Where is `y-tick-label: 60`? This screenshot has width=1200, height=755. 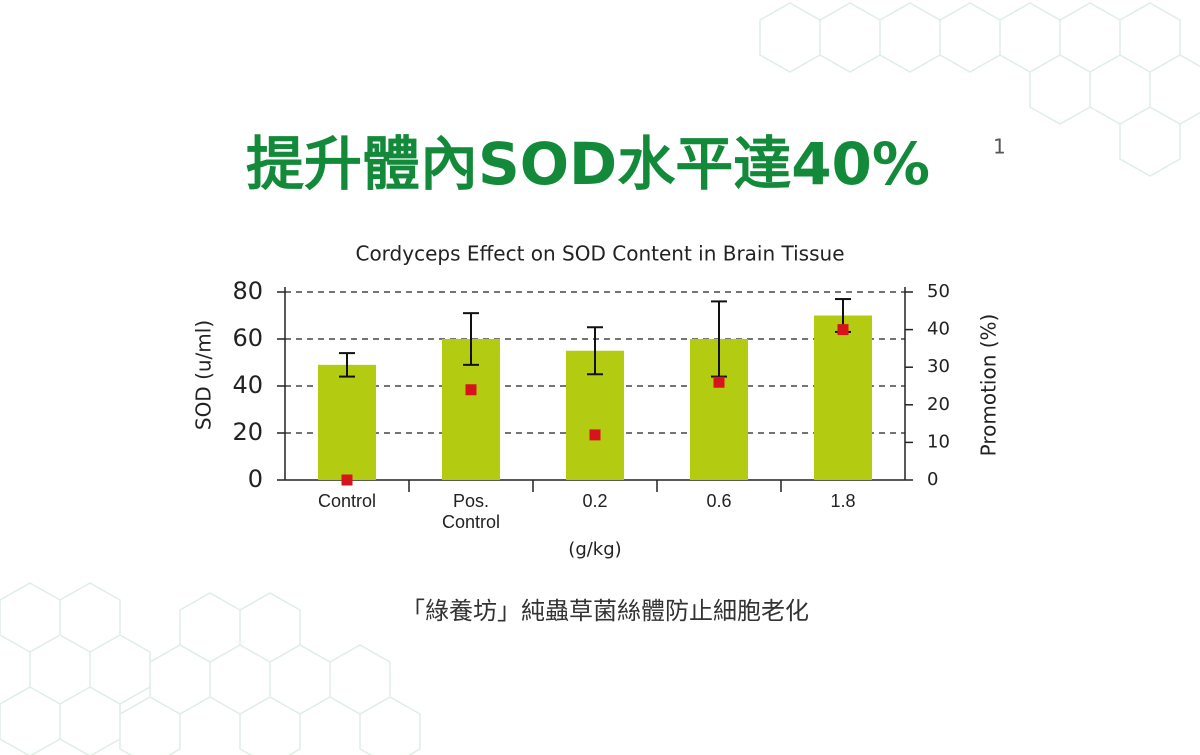 y-tick-label: 60 is located at coordinates (247, 338).